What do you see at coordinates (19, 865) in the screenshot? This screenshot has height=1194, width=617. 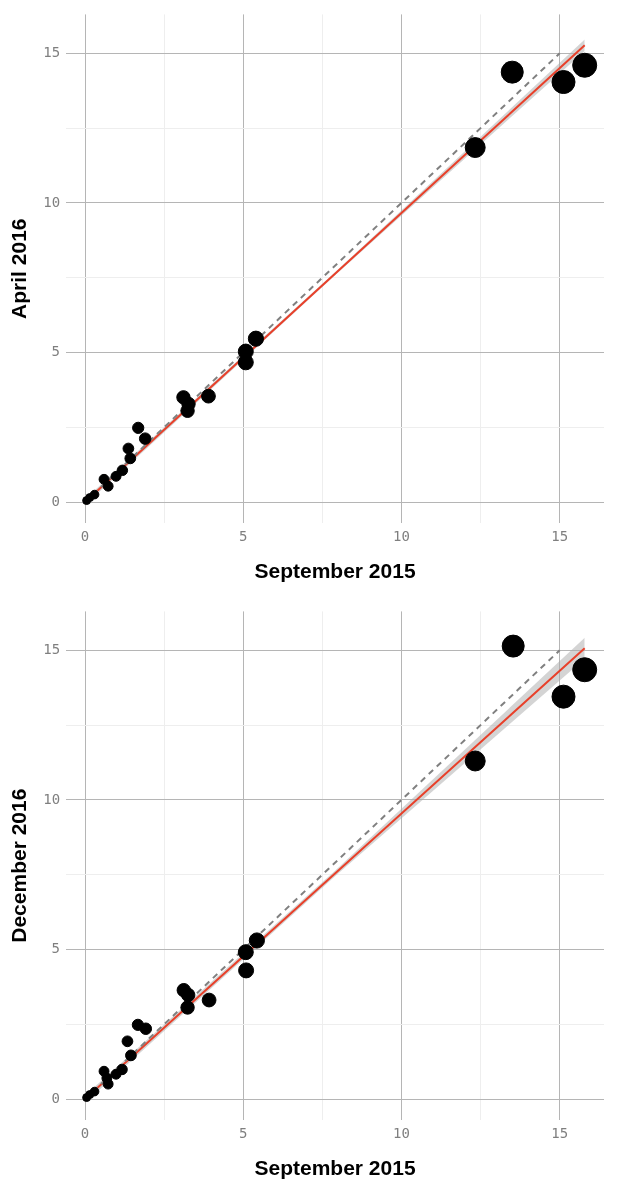 I see `y-axis-title: December 2016` at bounding box center [19, 865].